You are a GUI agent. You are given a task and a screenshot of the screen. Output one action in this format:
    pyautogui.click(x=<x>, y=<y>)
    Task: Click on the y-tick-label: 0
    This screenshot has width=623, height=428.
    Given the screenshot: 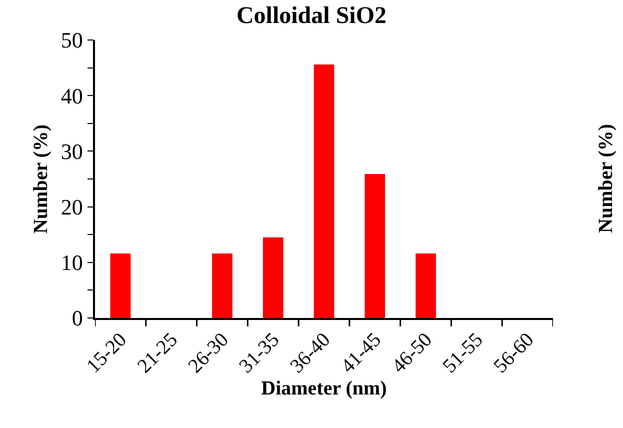 What is the action you would take?
    pyautogui.click(x=77, y=318)
    